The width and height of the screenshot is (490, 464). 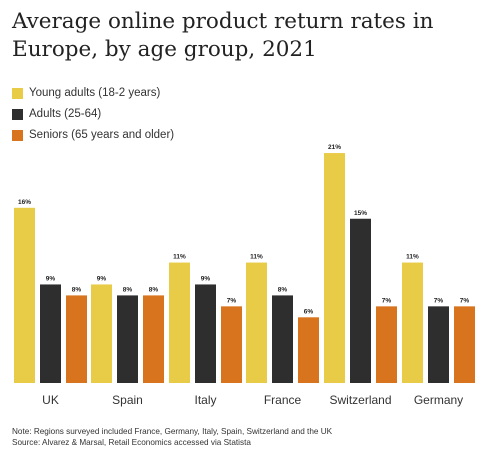 I want to click on legend-swatch-adults, so click(x=17, y=114).